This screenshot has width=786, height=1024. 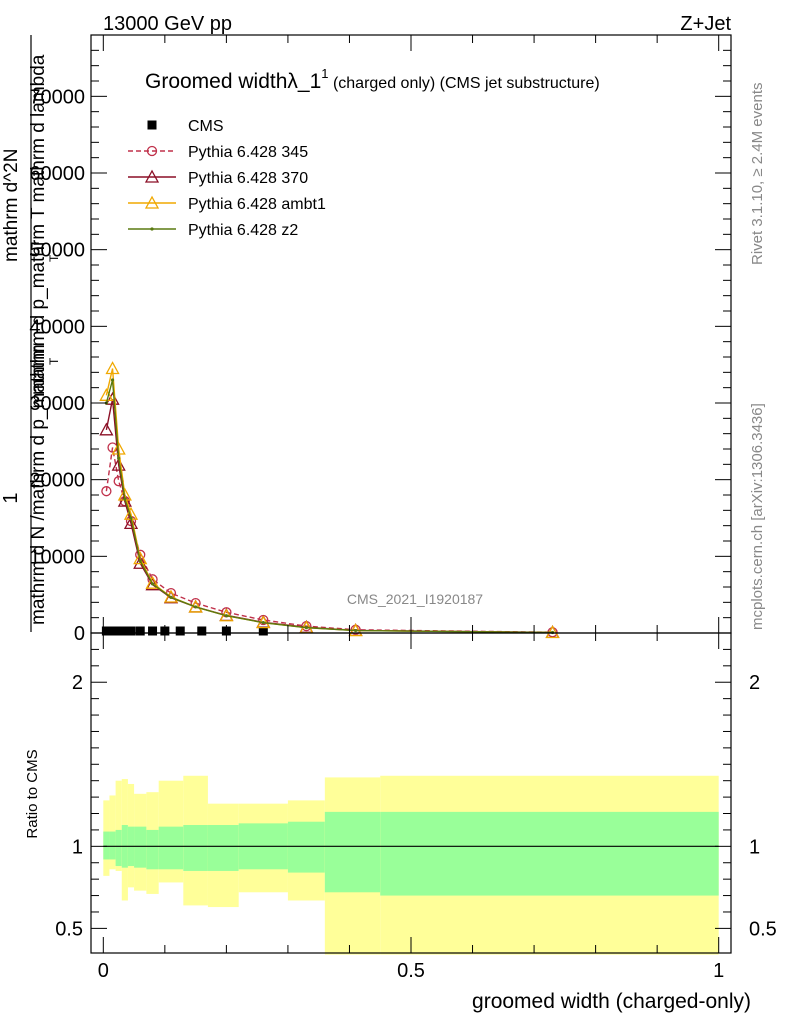 What do you see at coordinates (57, 481) in the screenshot?
I see `y-tick-label: 20000` at bounding box center [57, 481].